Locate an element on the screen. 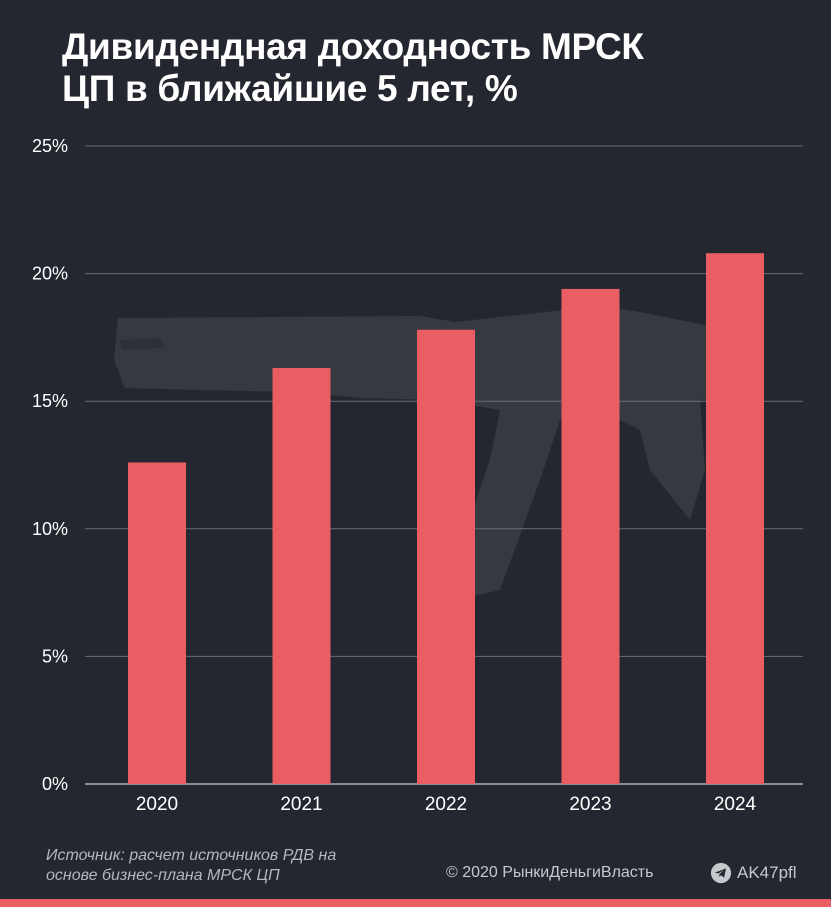 The height and width of the screenshot is (907, 831). chart-title-line-1: Дивидендная доходность МРСК is located at coordinates (353, 46).